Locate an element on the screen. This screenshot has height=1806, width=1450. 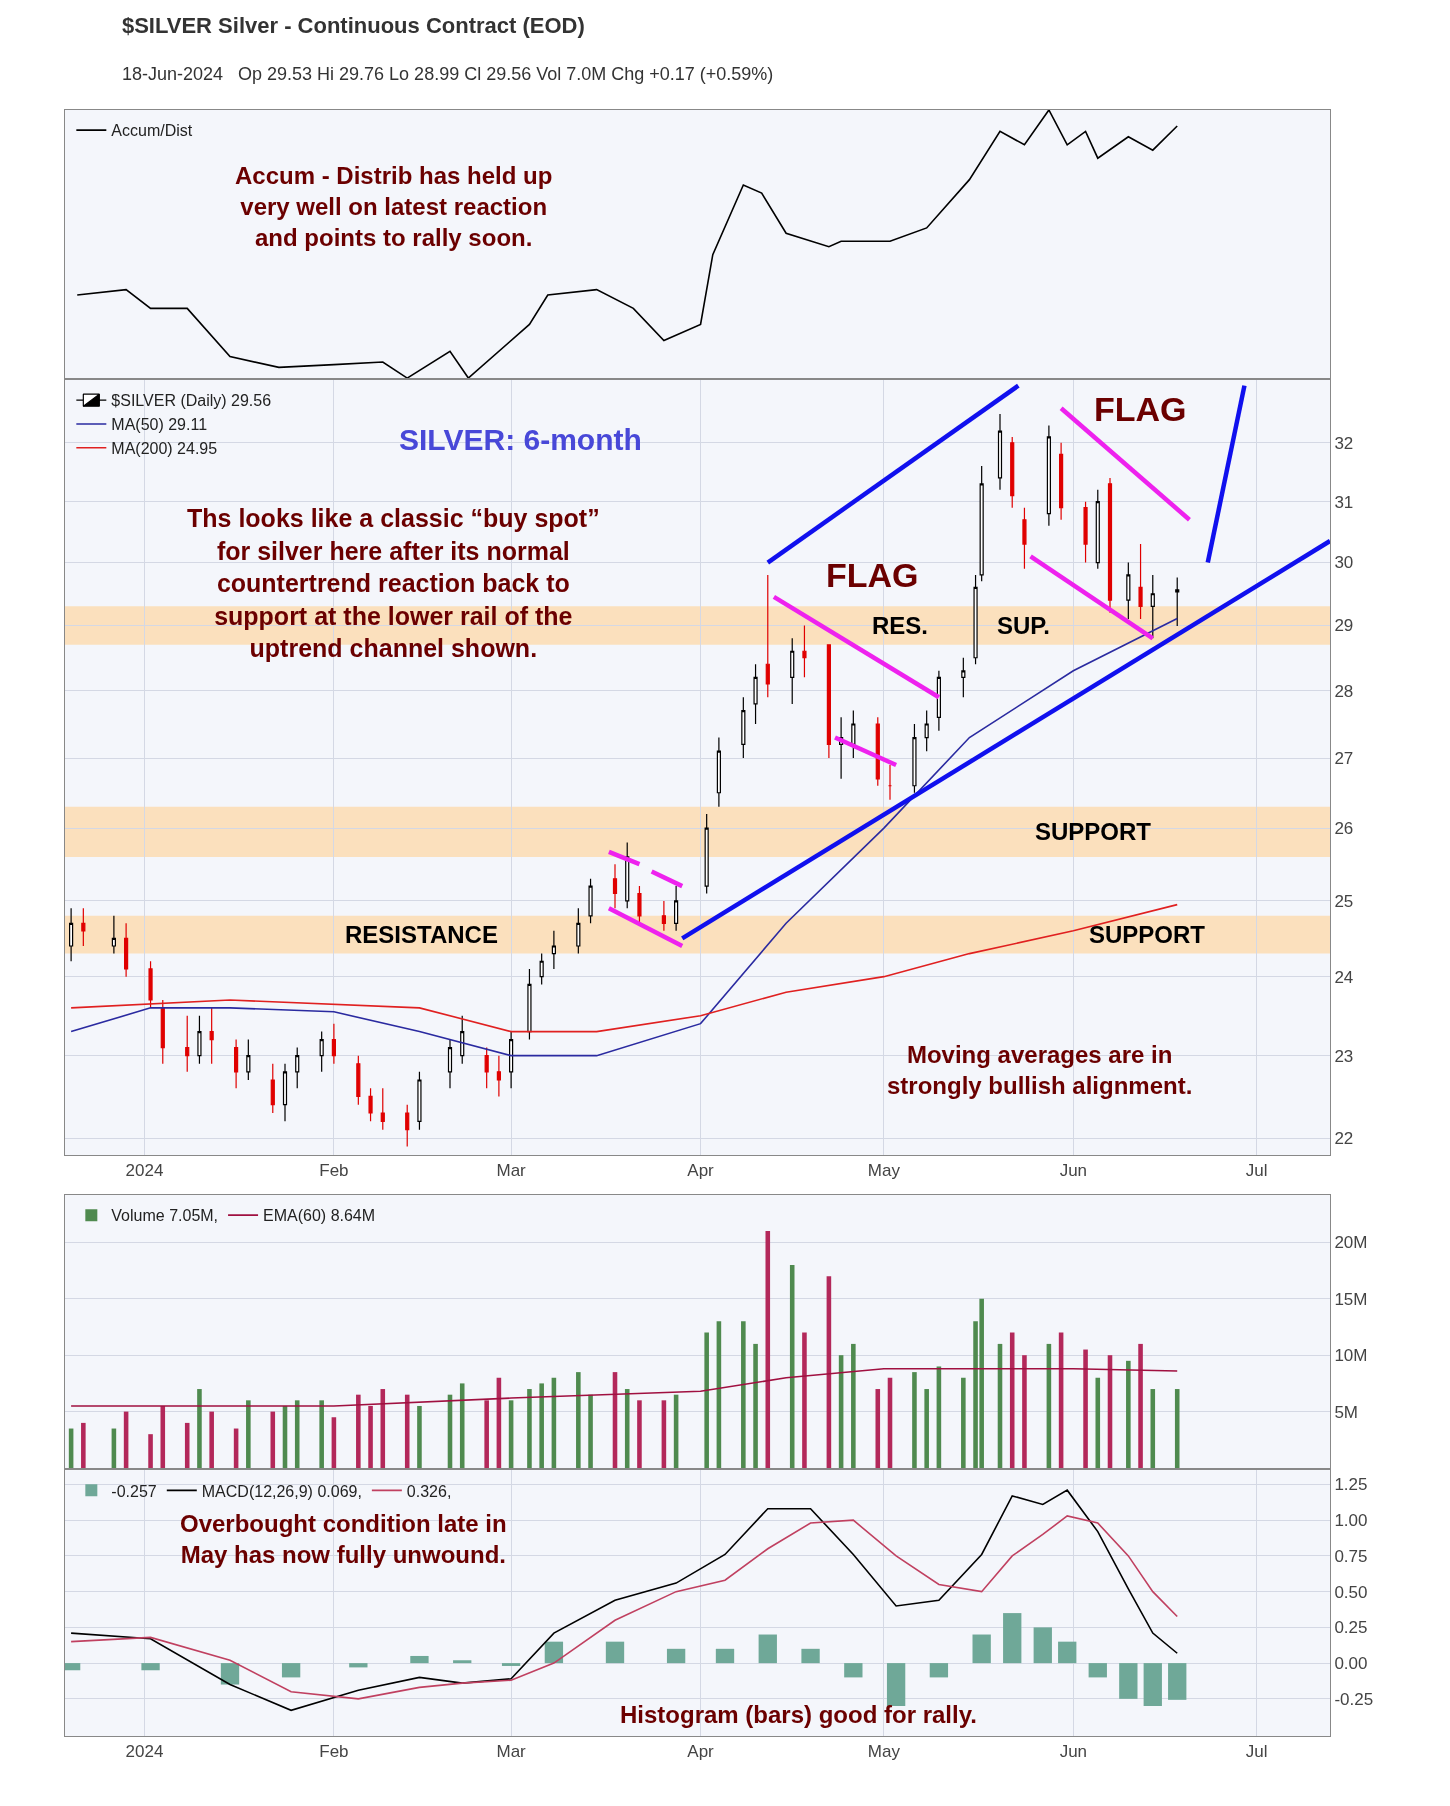
y-tick-label: 23 is located at coordinates (1344, 1056).